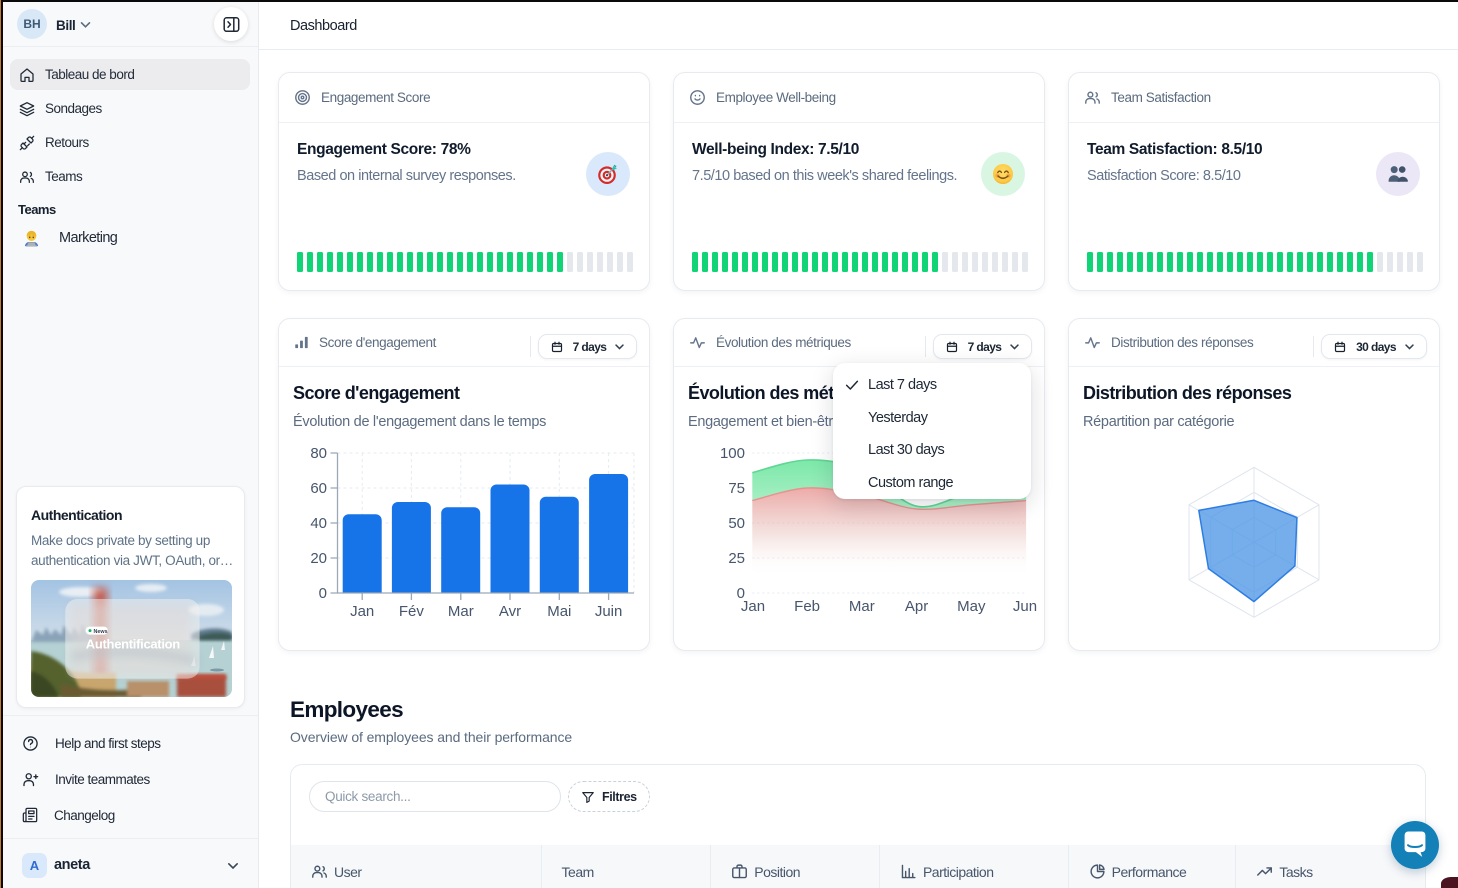  Describe the element at coordinates (971, 606) in the screenshot. I see `svg-text: May` at that location.